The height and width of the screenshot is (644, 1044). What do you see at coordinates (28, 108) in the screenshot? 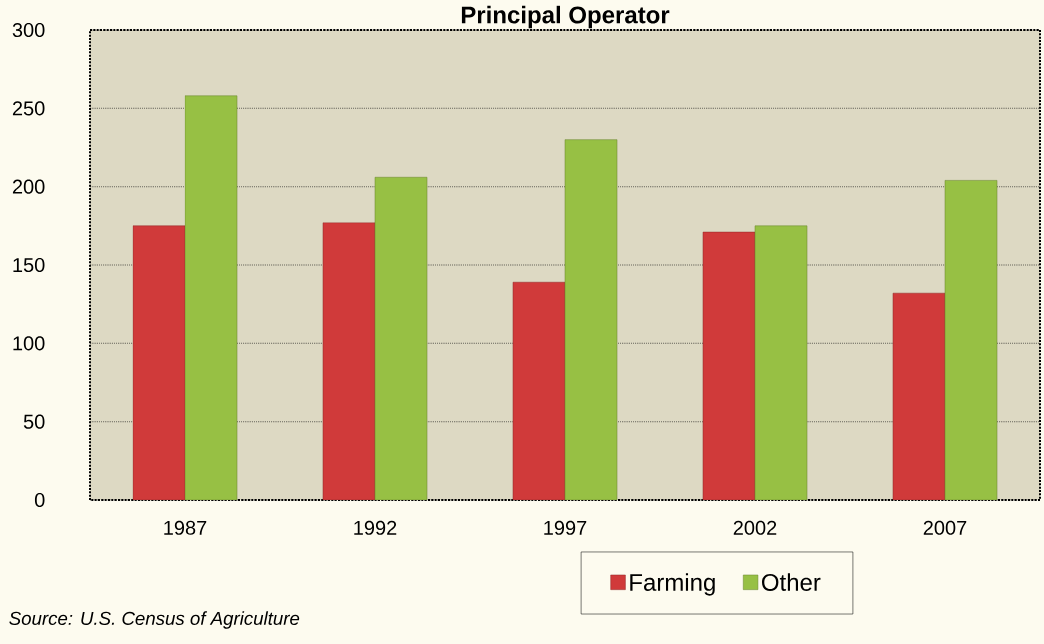
I see `y-tick-label: 250` at bounding box center [28, 108].